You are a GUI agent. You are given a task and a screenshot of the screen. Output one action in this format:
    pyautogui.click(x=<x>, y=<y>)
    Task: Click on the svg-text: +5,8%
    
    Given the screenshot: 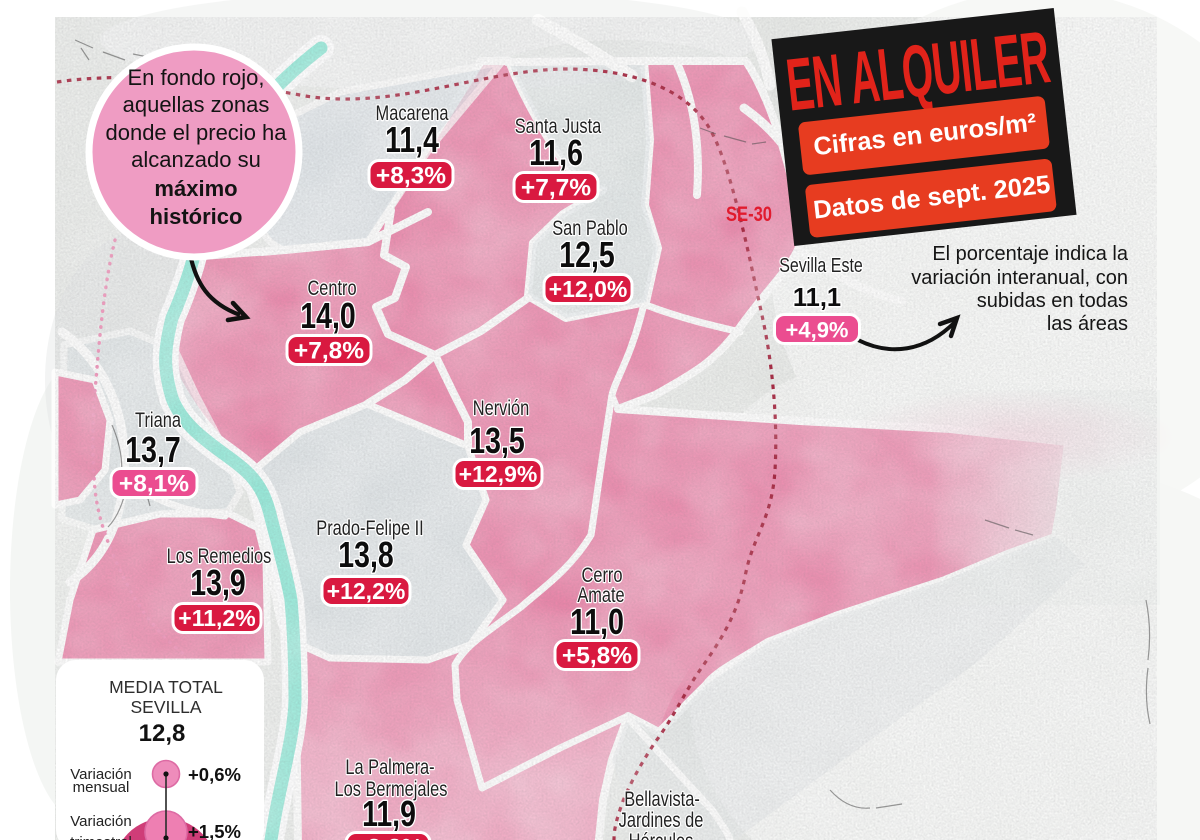 What is the action you would take?
    pyautogui.click(x=597, y=656)
    